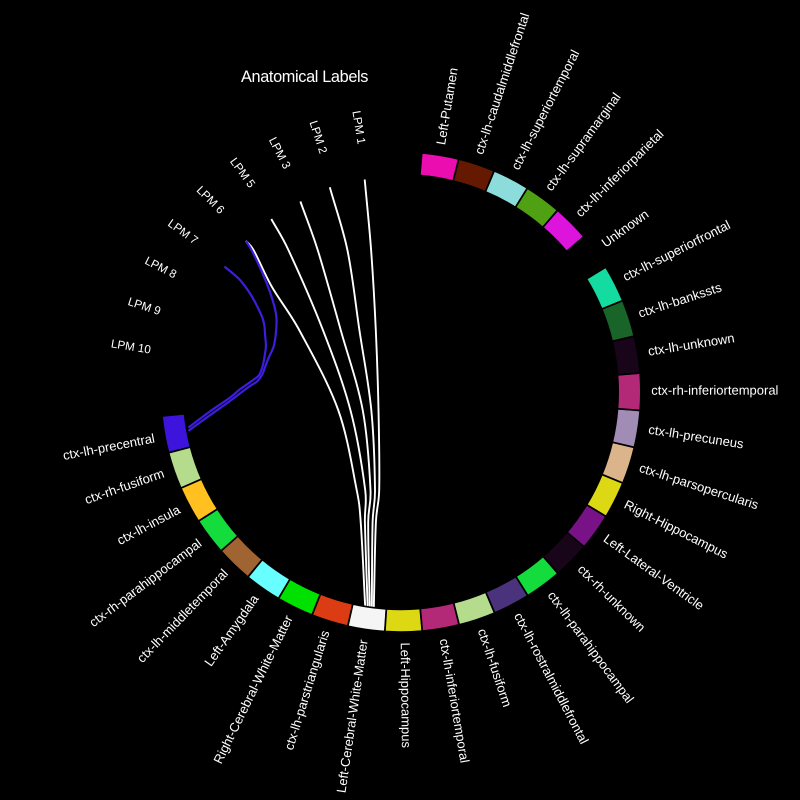 The height and width of the screenshot is (800, 800). I want to click on svg-text: Anatomical Labels, so click(304, 77).